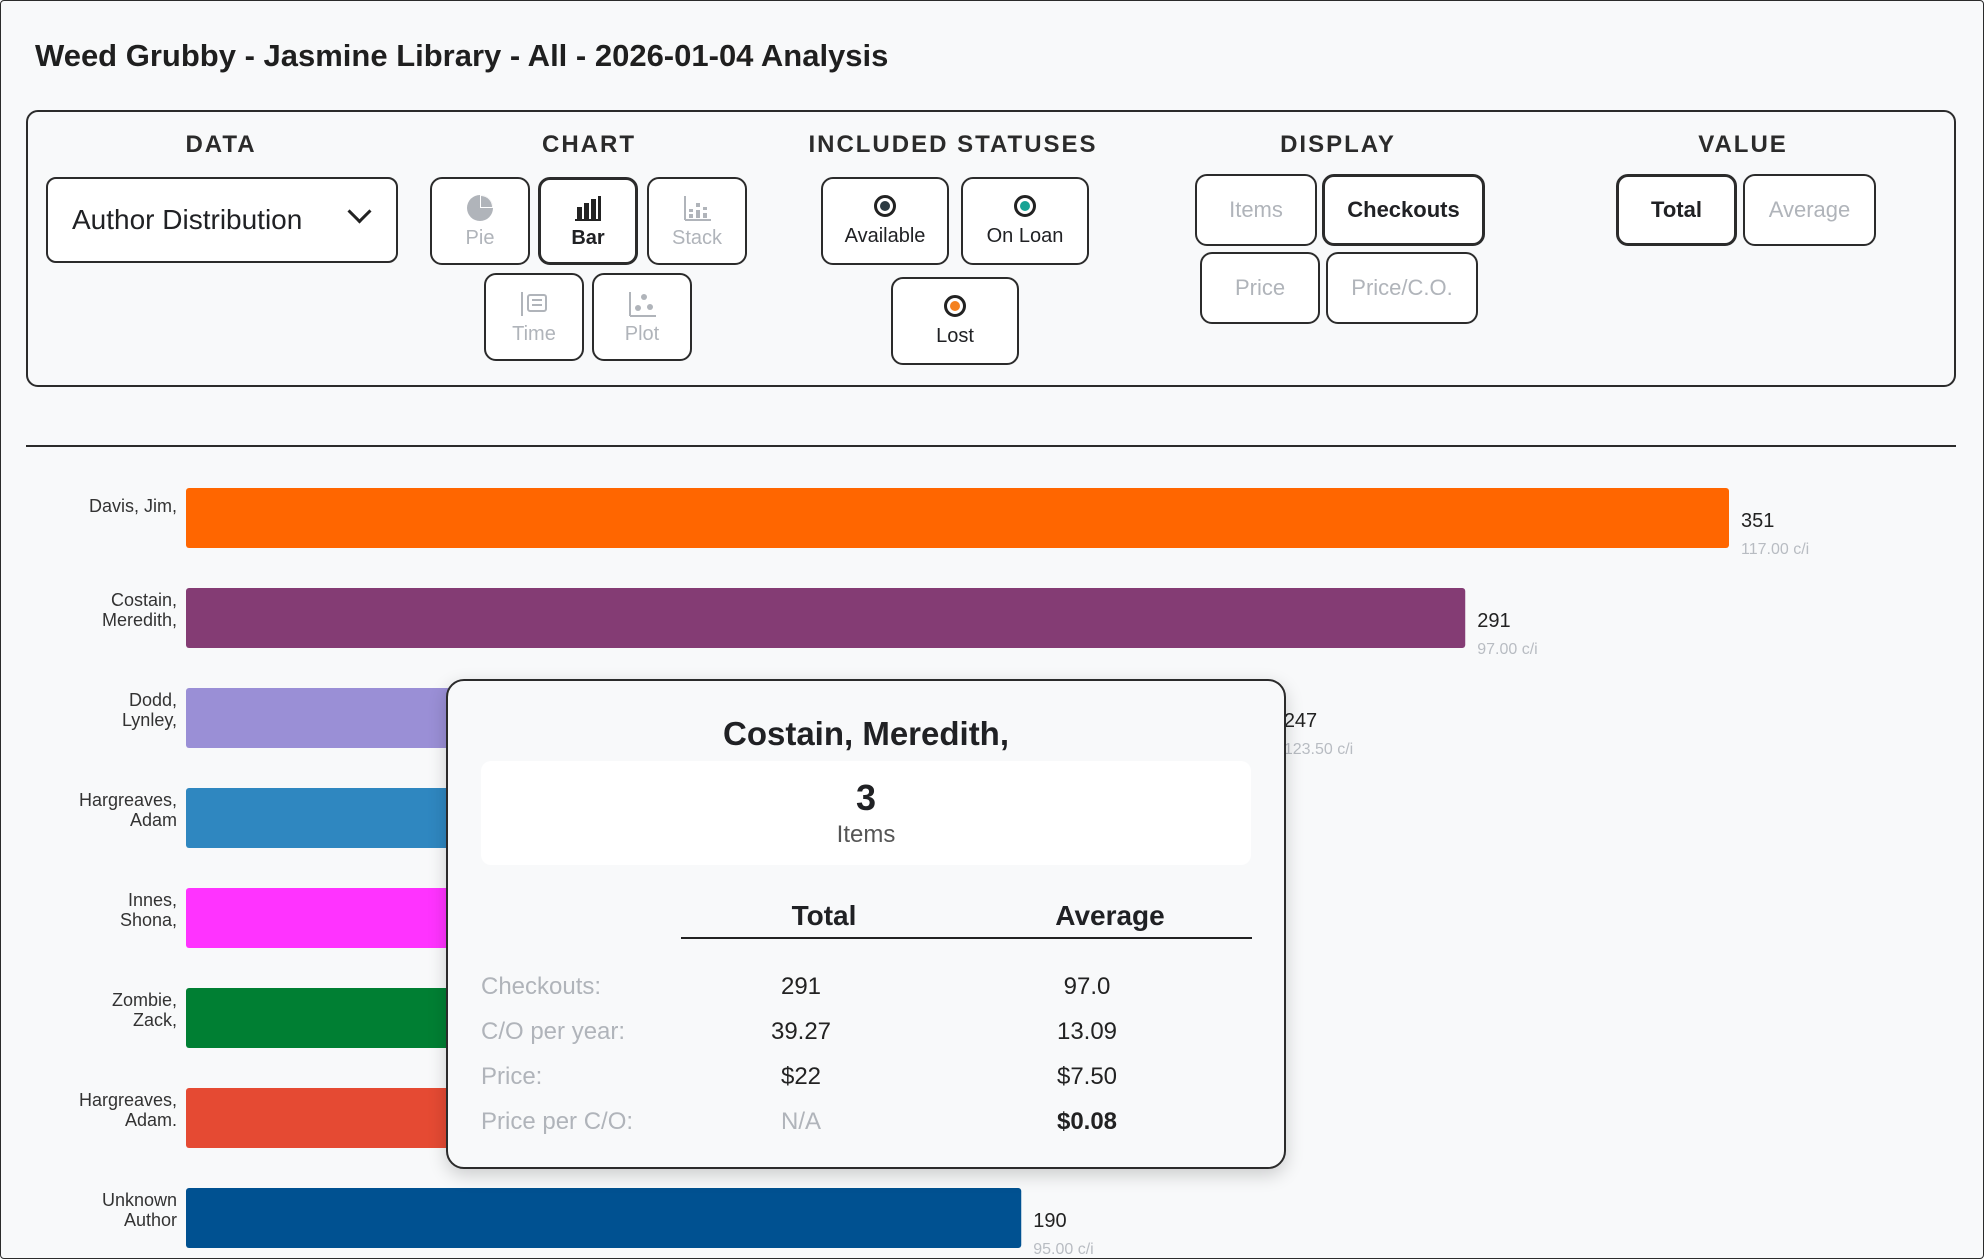 This screenshot has height=1259, width=1984. I want to click on tooltip-row-price: Price: $22 $7.50, so click(866, 1083).